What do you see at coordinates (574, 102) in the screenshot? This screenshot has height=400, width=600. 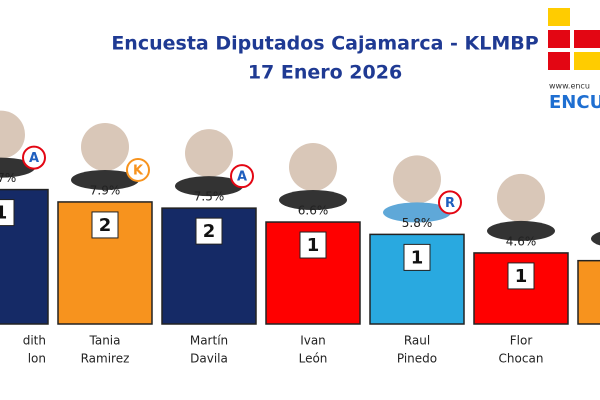 I see `logo-text: ENCU` at bounding box center [574, 102].